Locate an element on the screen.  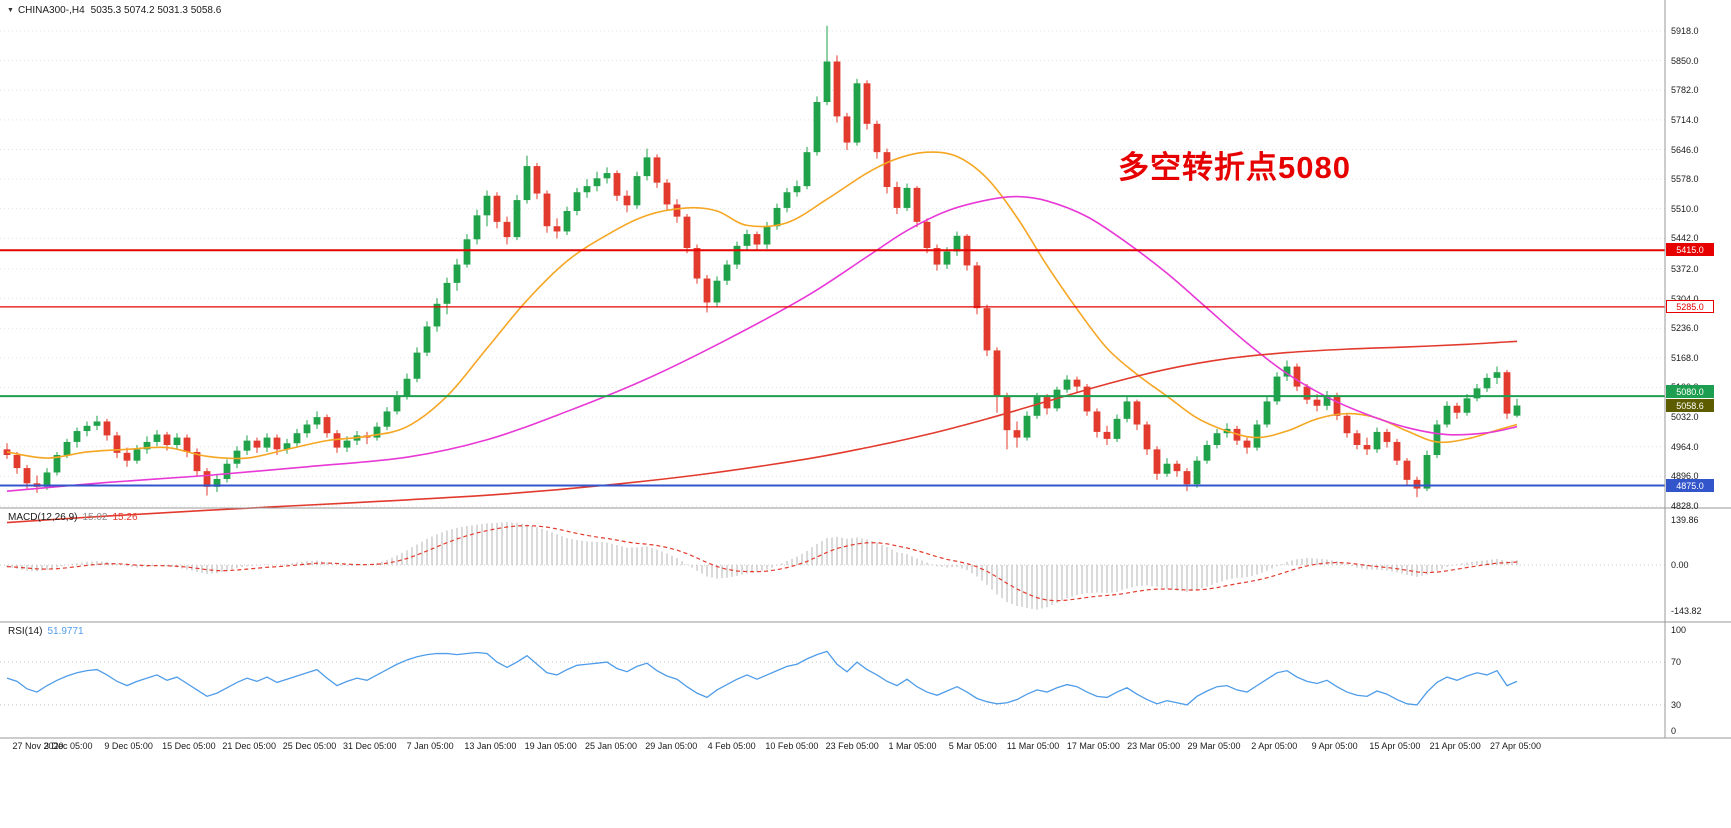
macd-signal-line is located at coordinates (762, 563).